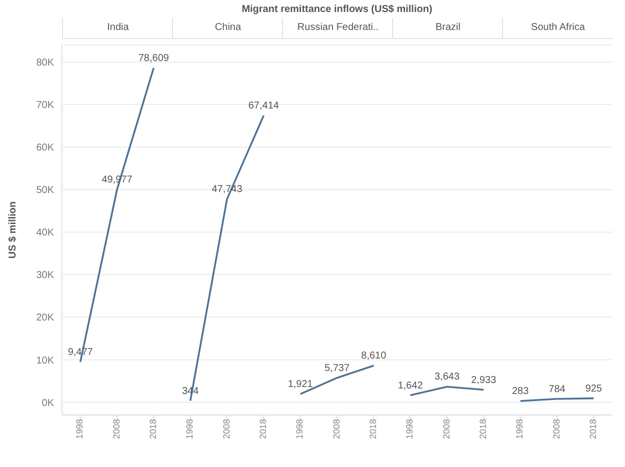 This screenshot has width=625, height=467. Describe the element at coordinates (337, 10) in the screenshot. I see `text: Migrant remittance inflows (US$ million)` at that location.